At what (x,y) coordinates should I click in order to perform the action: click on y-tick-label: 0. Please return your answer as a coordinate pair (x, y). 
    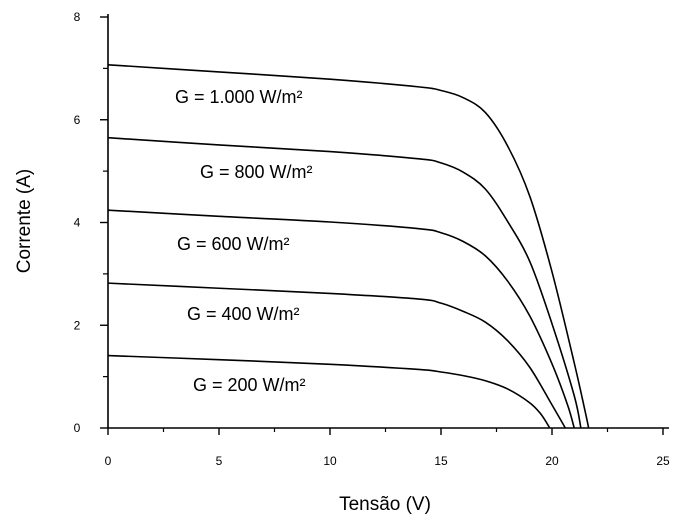
    Looking at the image, I should click on (77, 428).